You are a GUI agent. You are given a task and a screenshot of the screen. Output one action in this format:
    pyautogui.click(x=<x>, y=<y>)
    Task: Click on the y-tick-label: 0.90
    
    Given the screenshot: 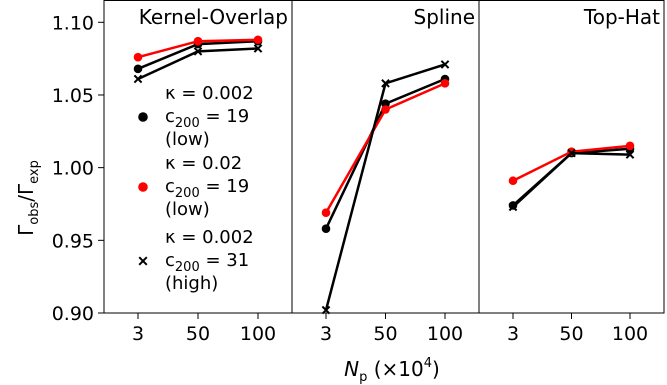 What is the action you would take?
    pyautogui.click(x=73, y=314)
    